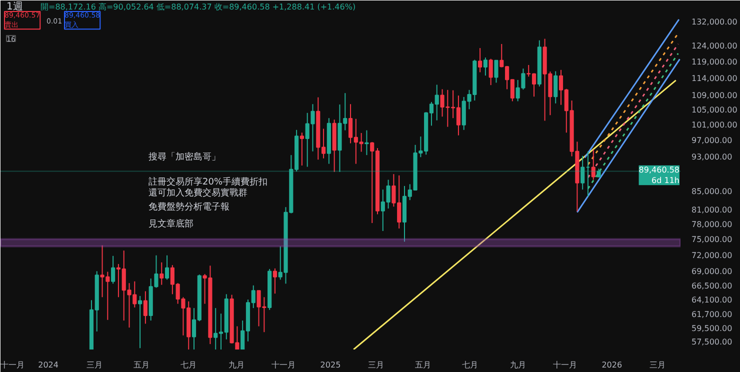  Describe the element at coordinates (48, 365) in the screenshot. I see `x-tick-label: 2024` at that location.